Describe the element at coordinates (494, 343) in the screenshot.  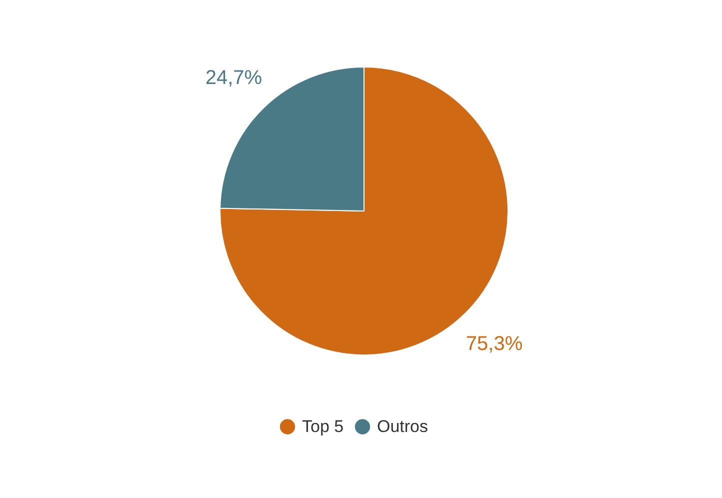
I see `data-label: 75,3%` at that location.